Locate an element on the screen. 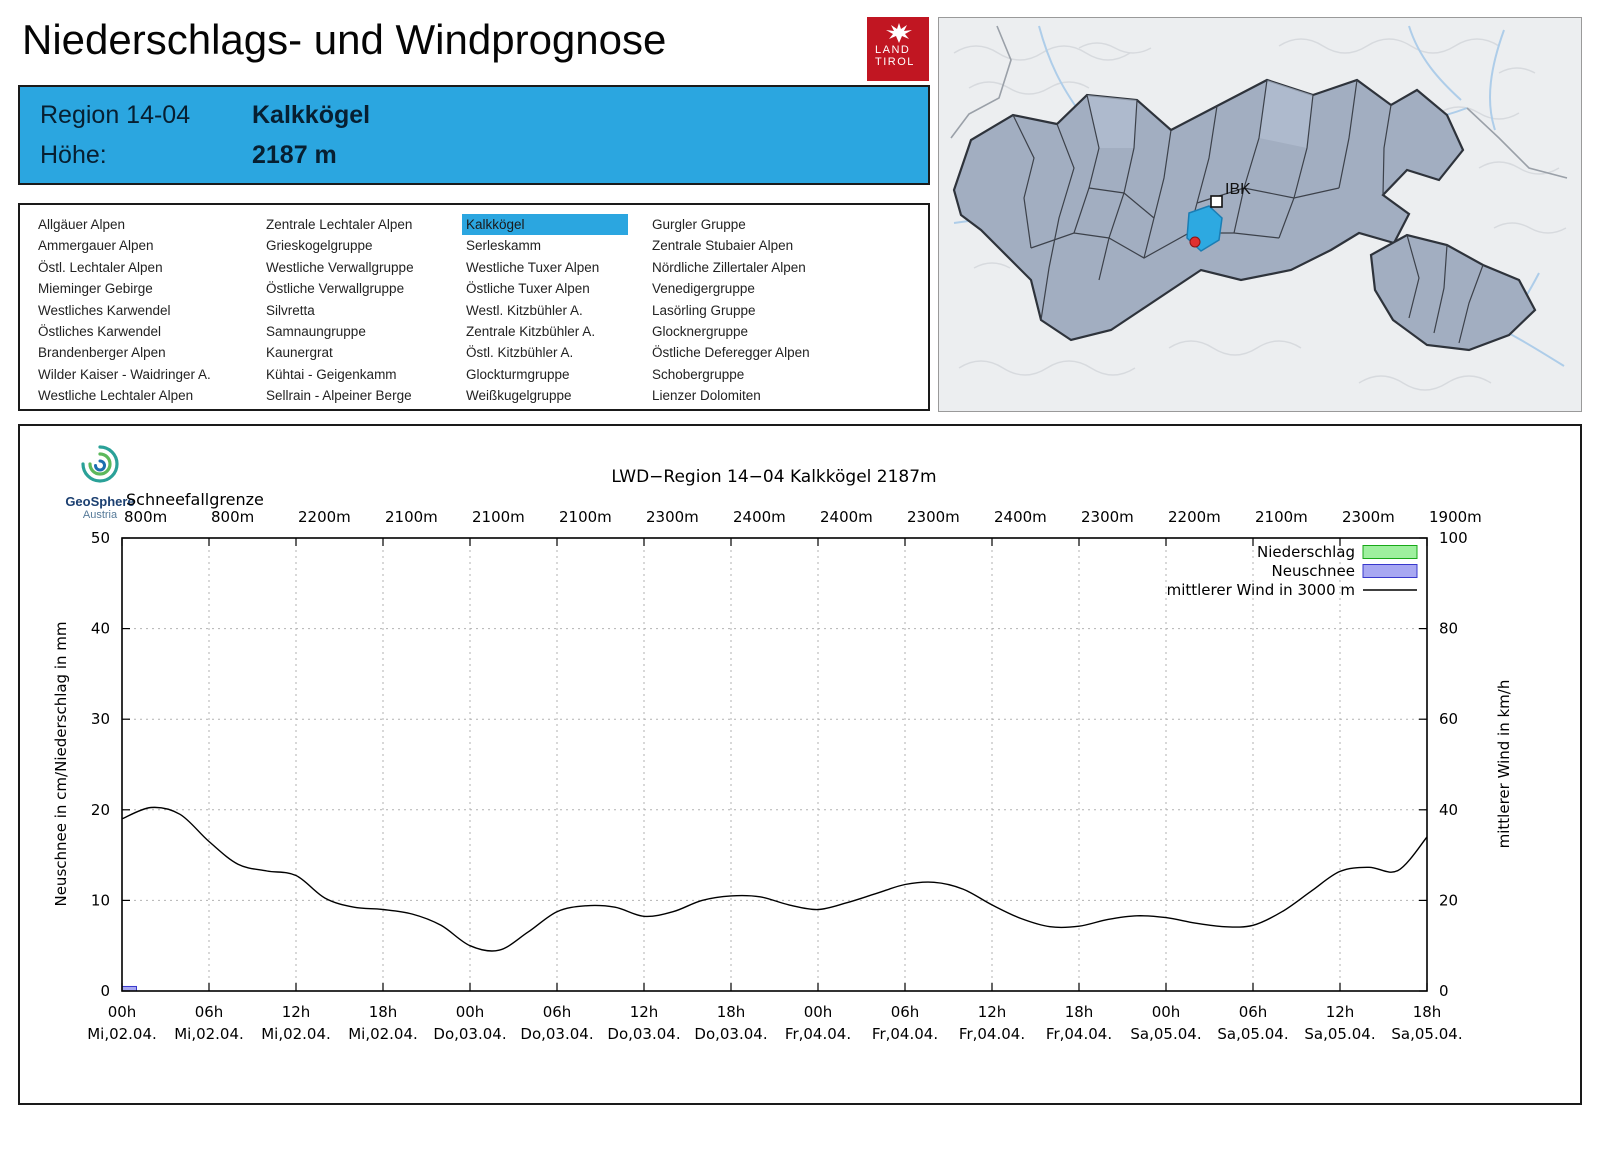 The image size is (1600, 1153). region-item-selected: Kalkkögel is located at coordinates (545, 225).